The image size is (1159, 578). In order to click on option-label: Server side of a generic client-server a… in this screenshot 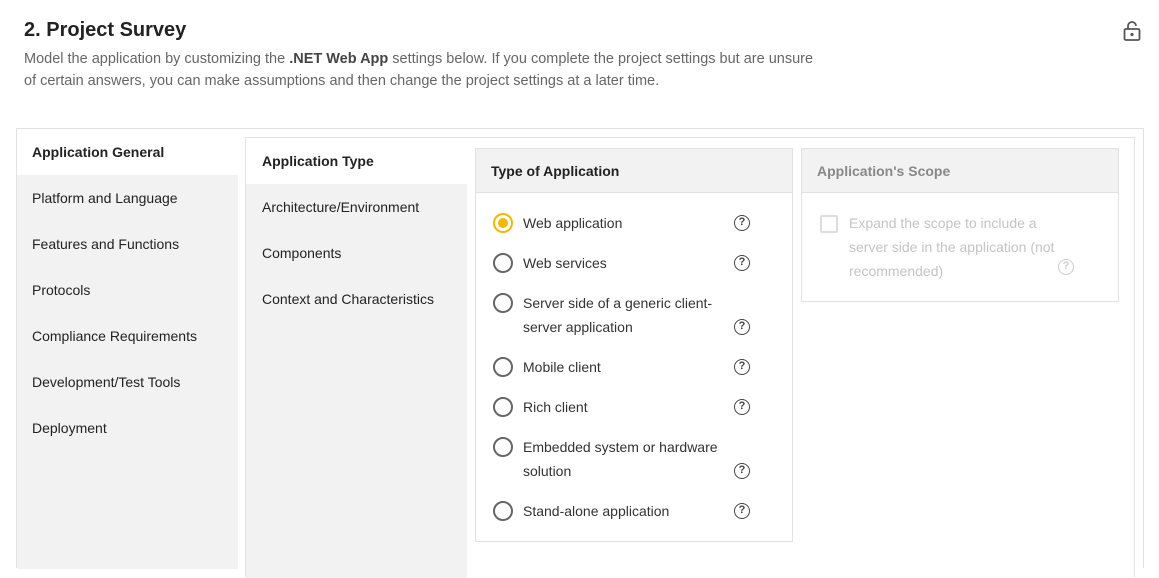, I will do `click(618, 315)`.